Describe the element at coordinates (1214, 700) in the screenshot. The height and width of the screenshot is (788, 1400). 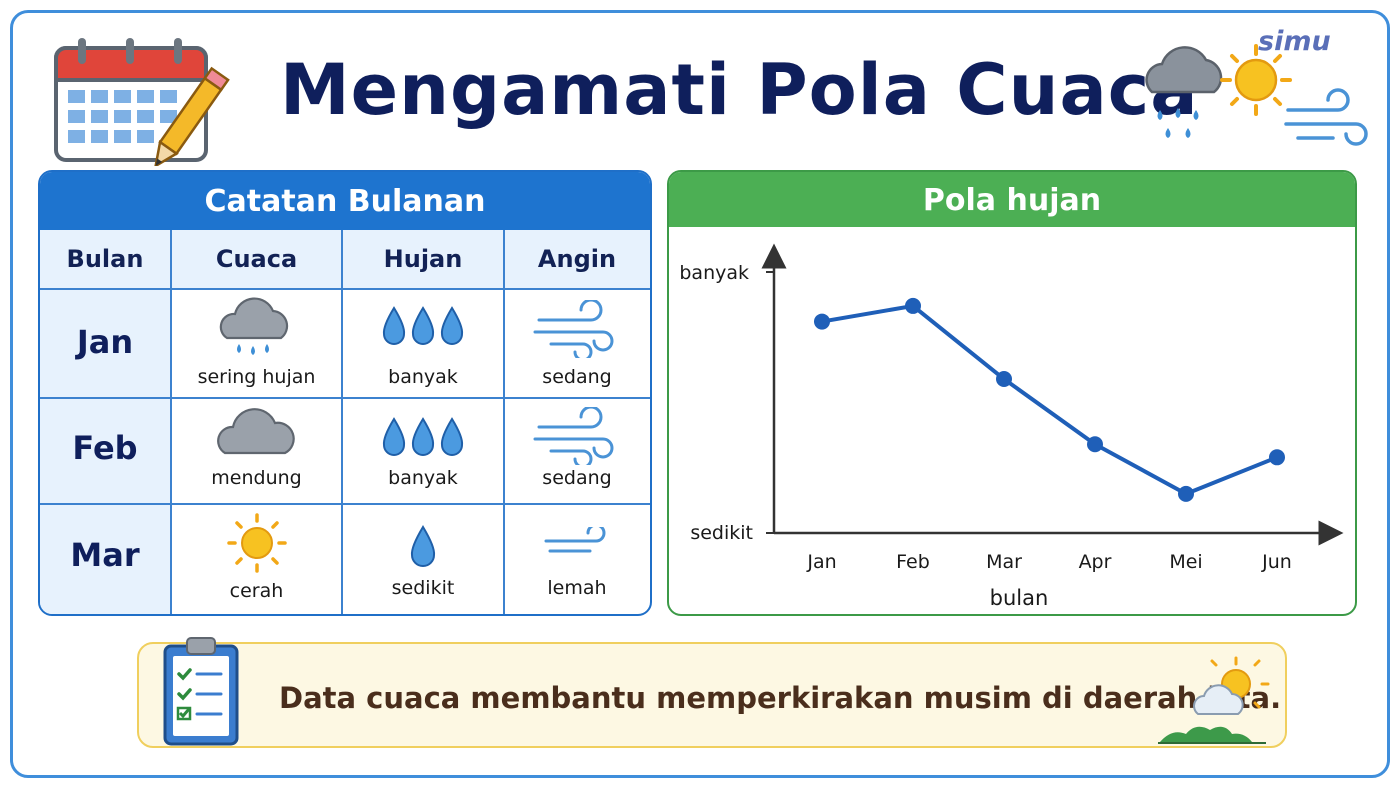
I see `sun-cloud-icon` at that location.